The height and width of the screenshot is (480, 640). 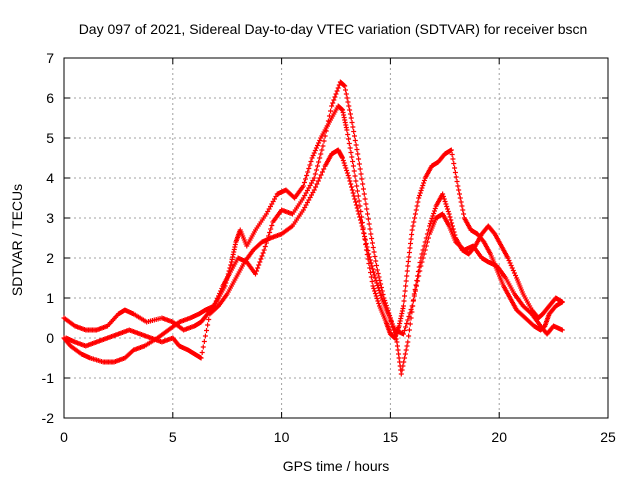 What do you see at coordinates (48, 378) in the screenshot?
I see `y-tick-label: -1` at bounding box center [48, 378].